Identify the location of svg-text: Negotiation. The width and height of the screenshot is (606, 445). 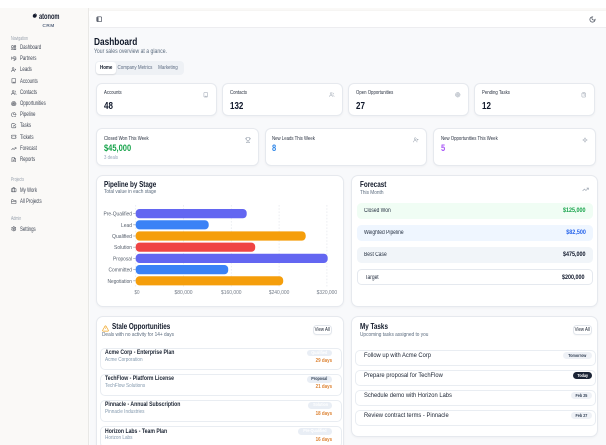
(119, 281).